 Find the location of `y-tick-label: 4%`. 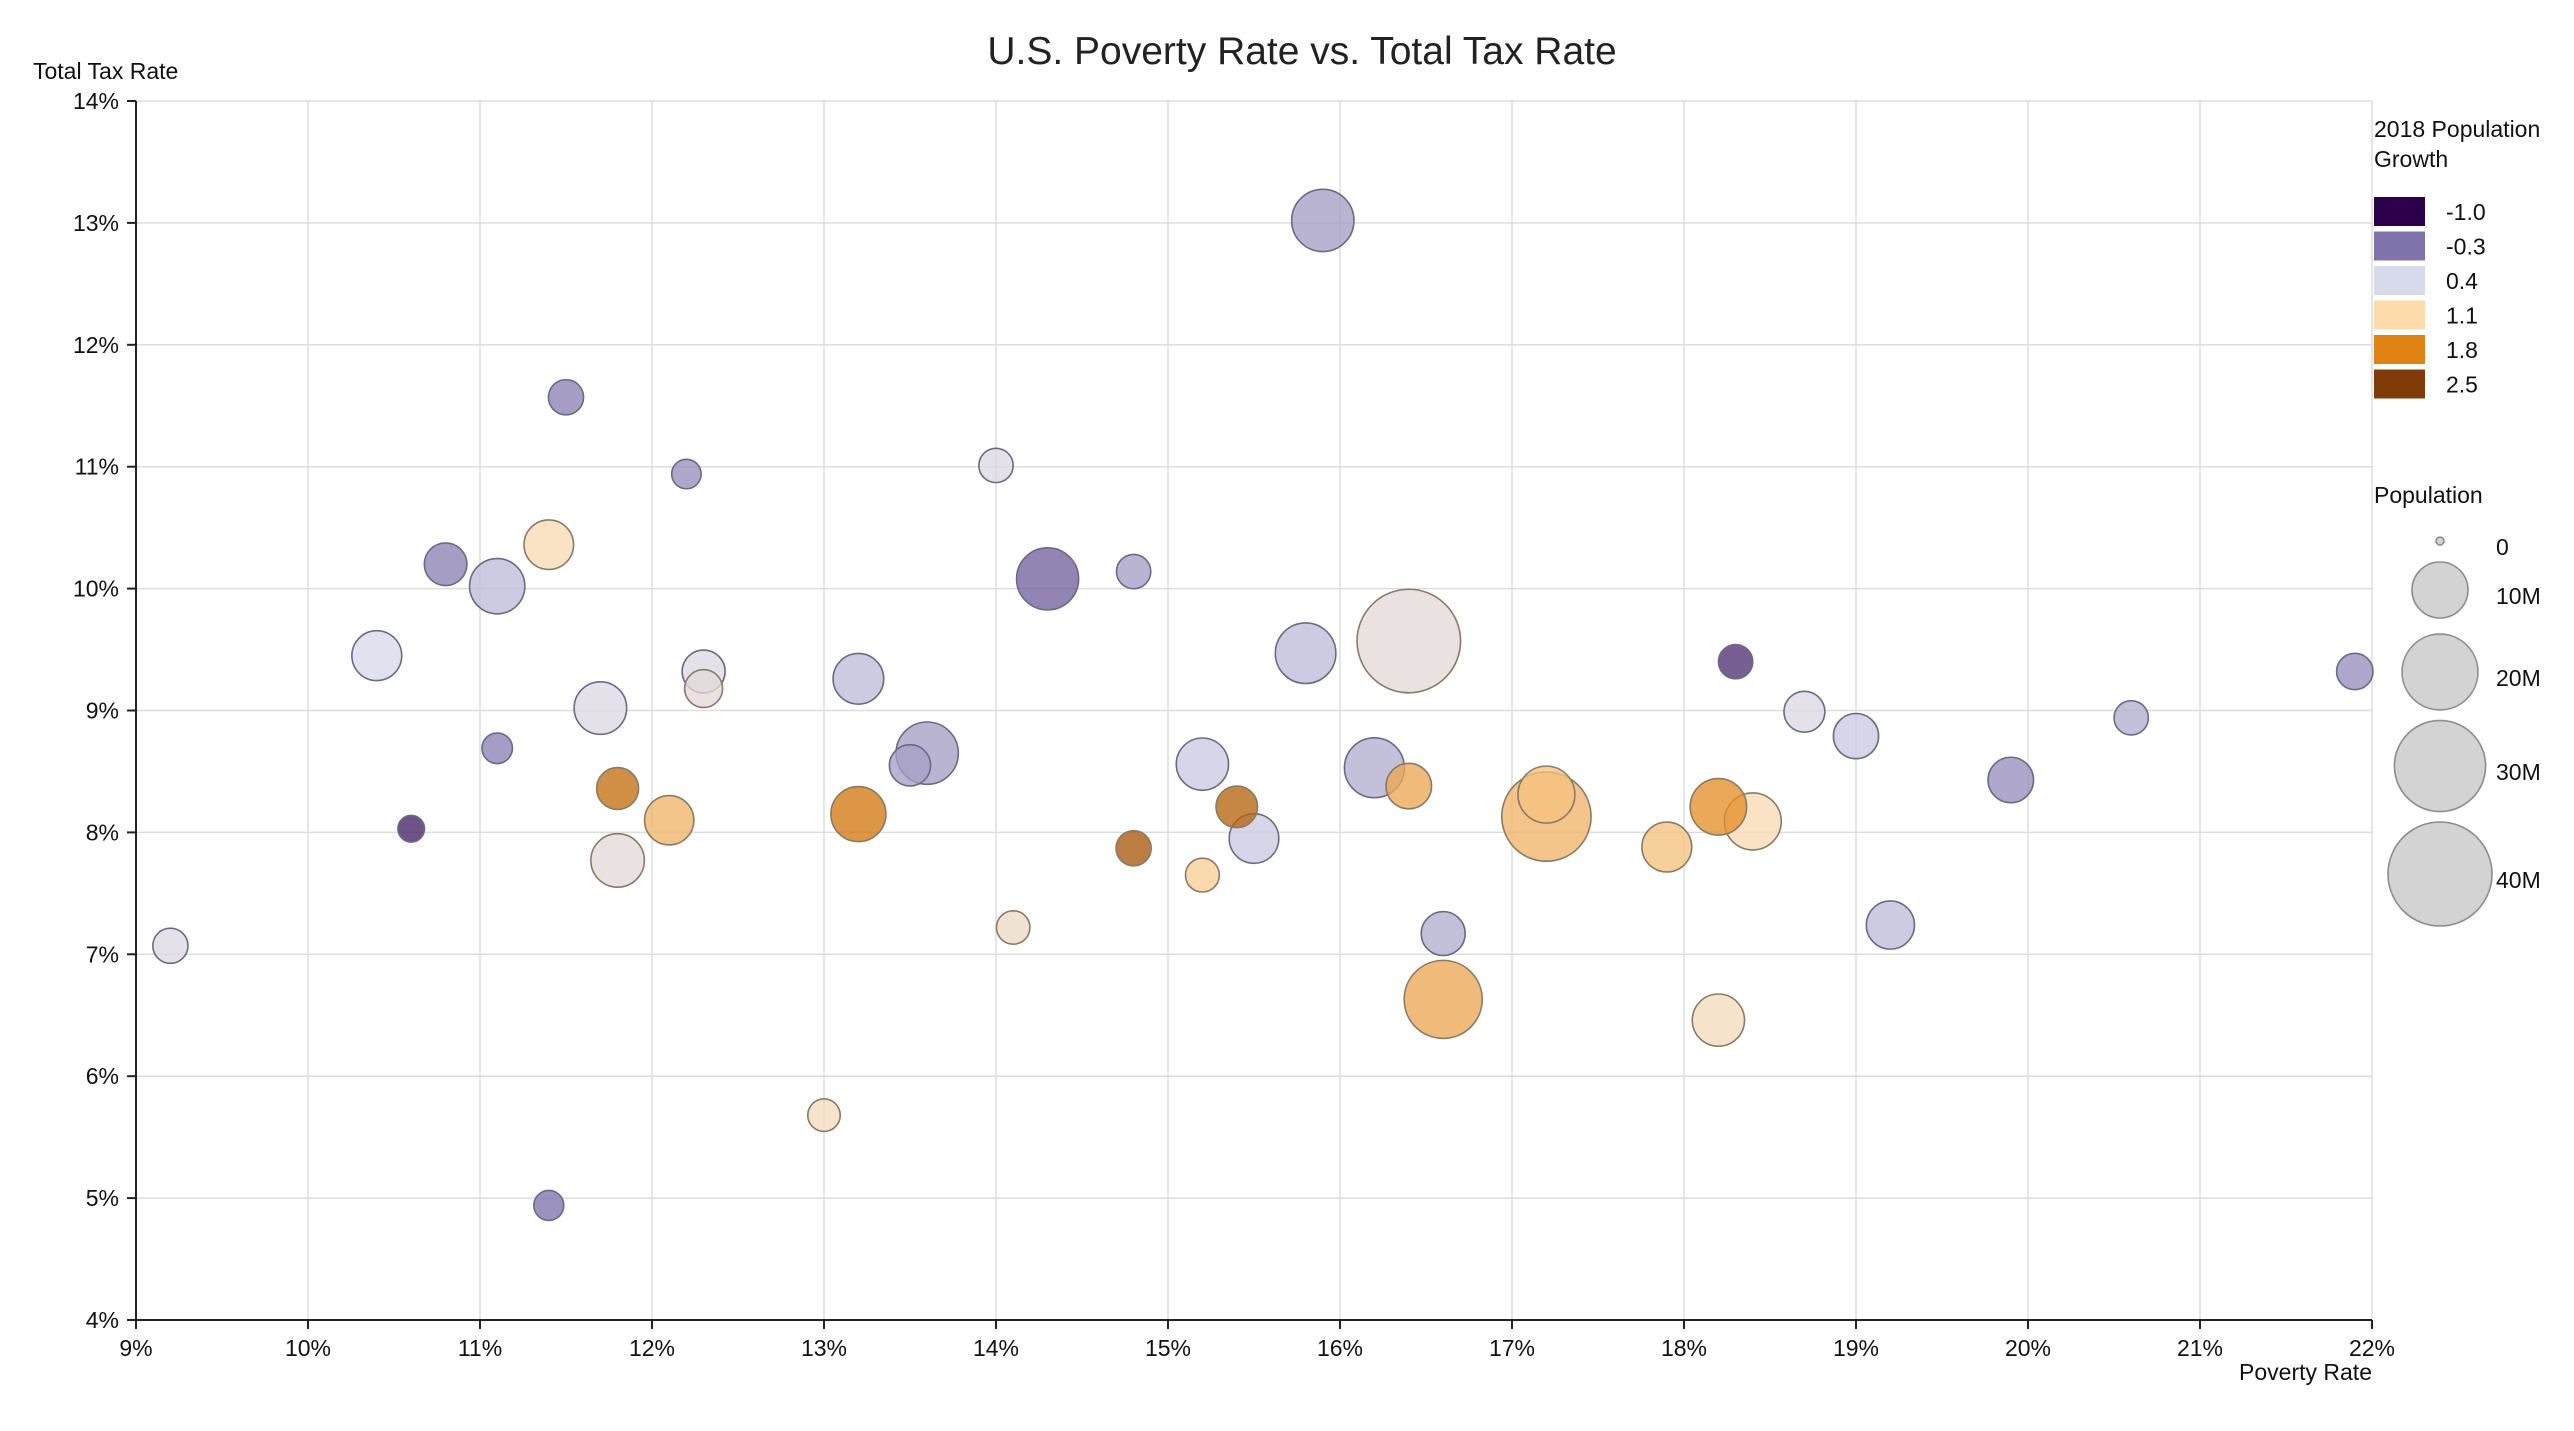

y-tick-label: 4% is located at coordinates (102, 1320).